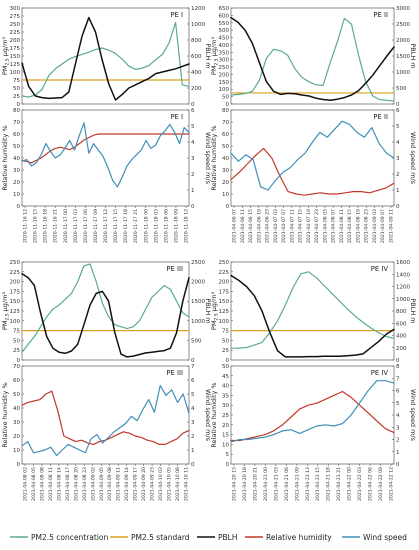  I want to click on y-tick-label-right: 1500, so click(198, 302).